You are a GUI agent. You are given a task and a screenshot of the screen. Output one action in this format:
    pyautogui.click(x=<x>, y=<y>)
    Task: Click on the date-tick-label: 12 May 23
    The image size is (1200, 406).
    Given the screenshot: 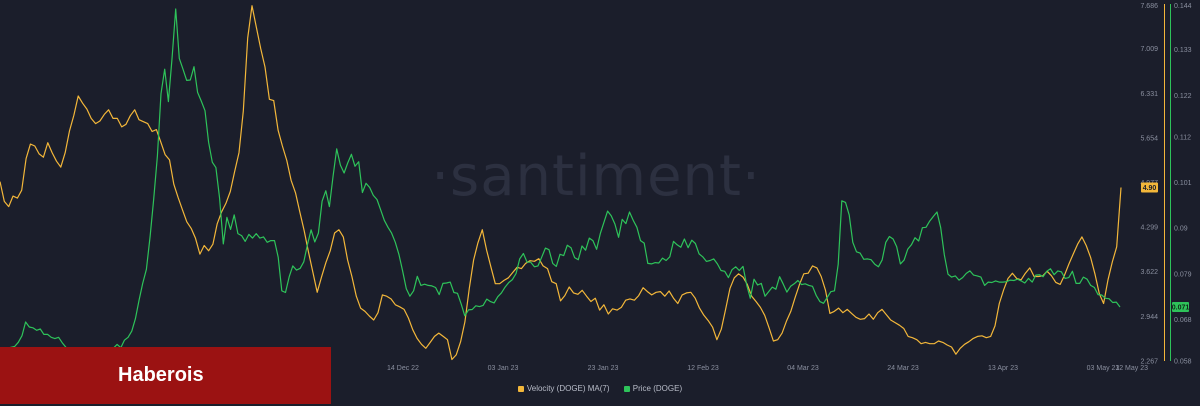 What is the action you would take?
    pyautogui.click(x=1131, y=368)
    